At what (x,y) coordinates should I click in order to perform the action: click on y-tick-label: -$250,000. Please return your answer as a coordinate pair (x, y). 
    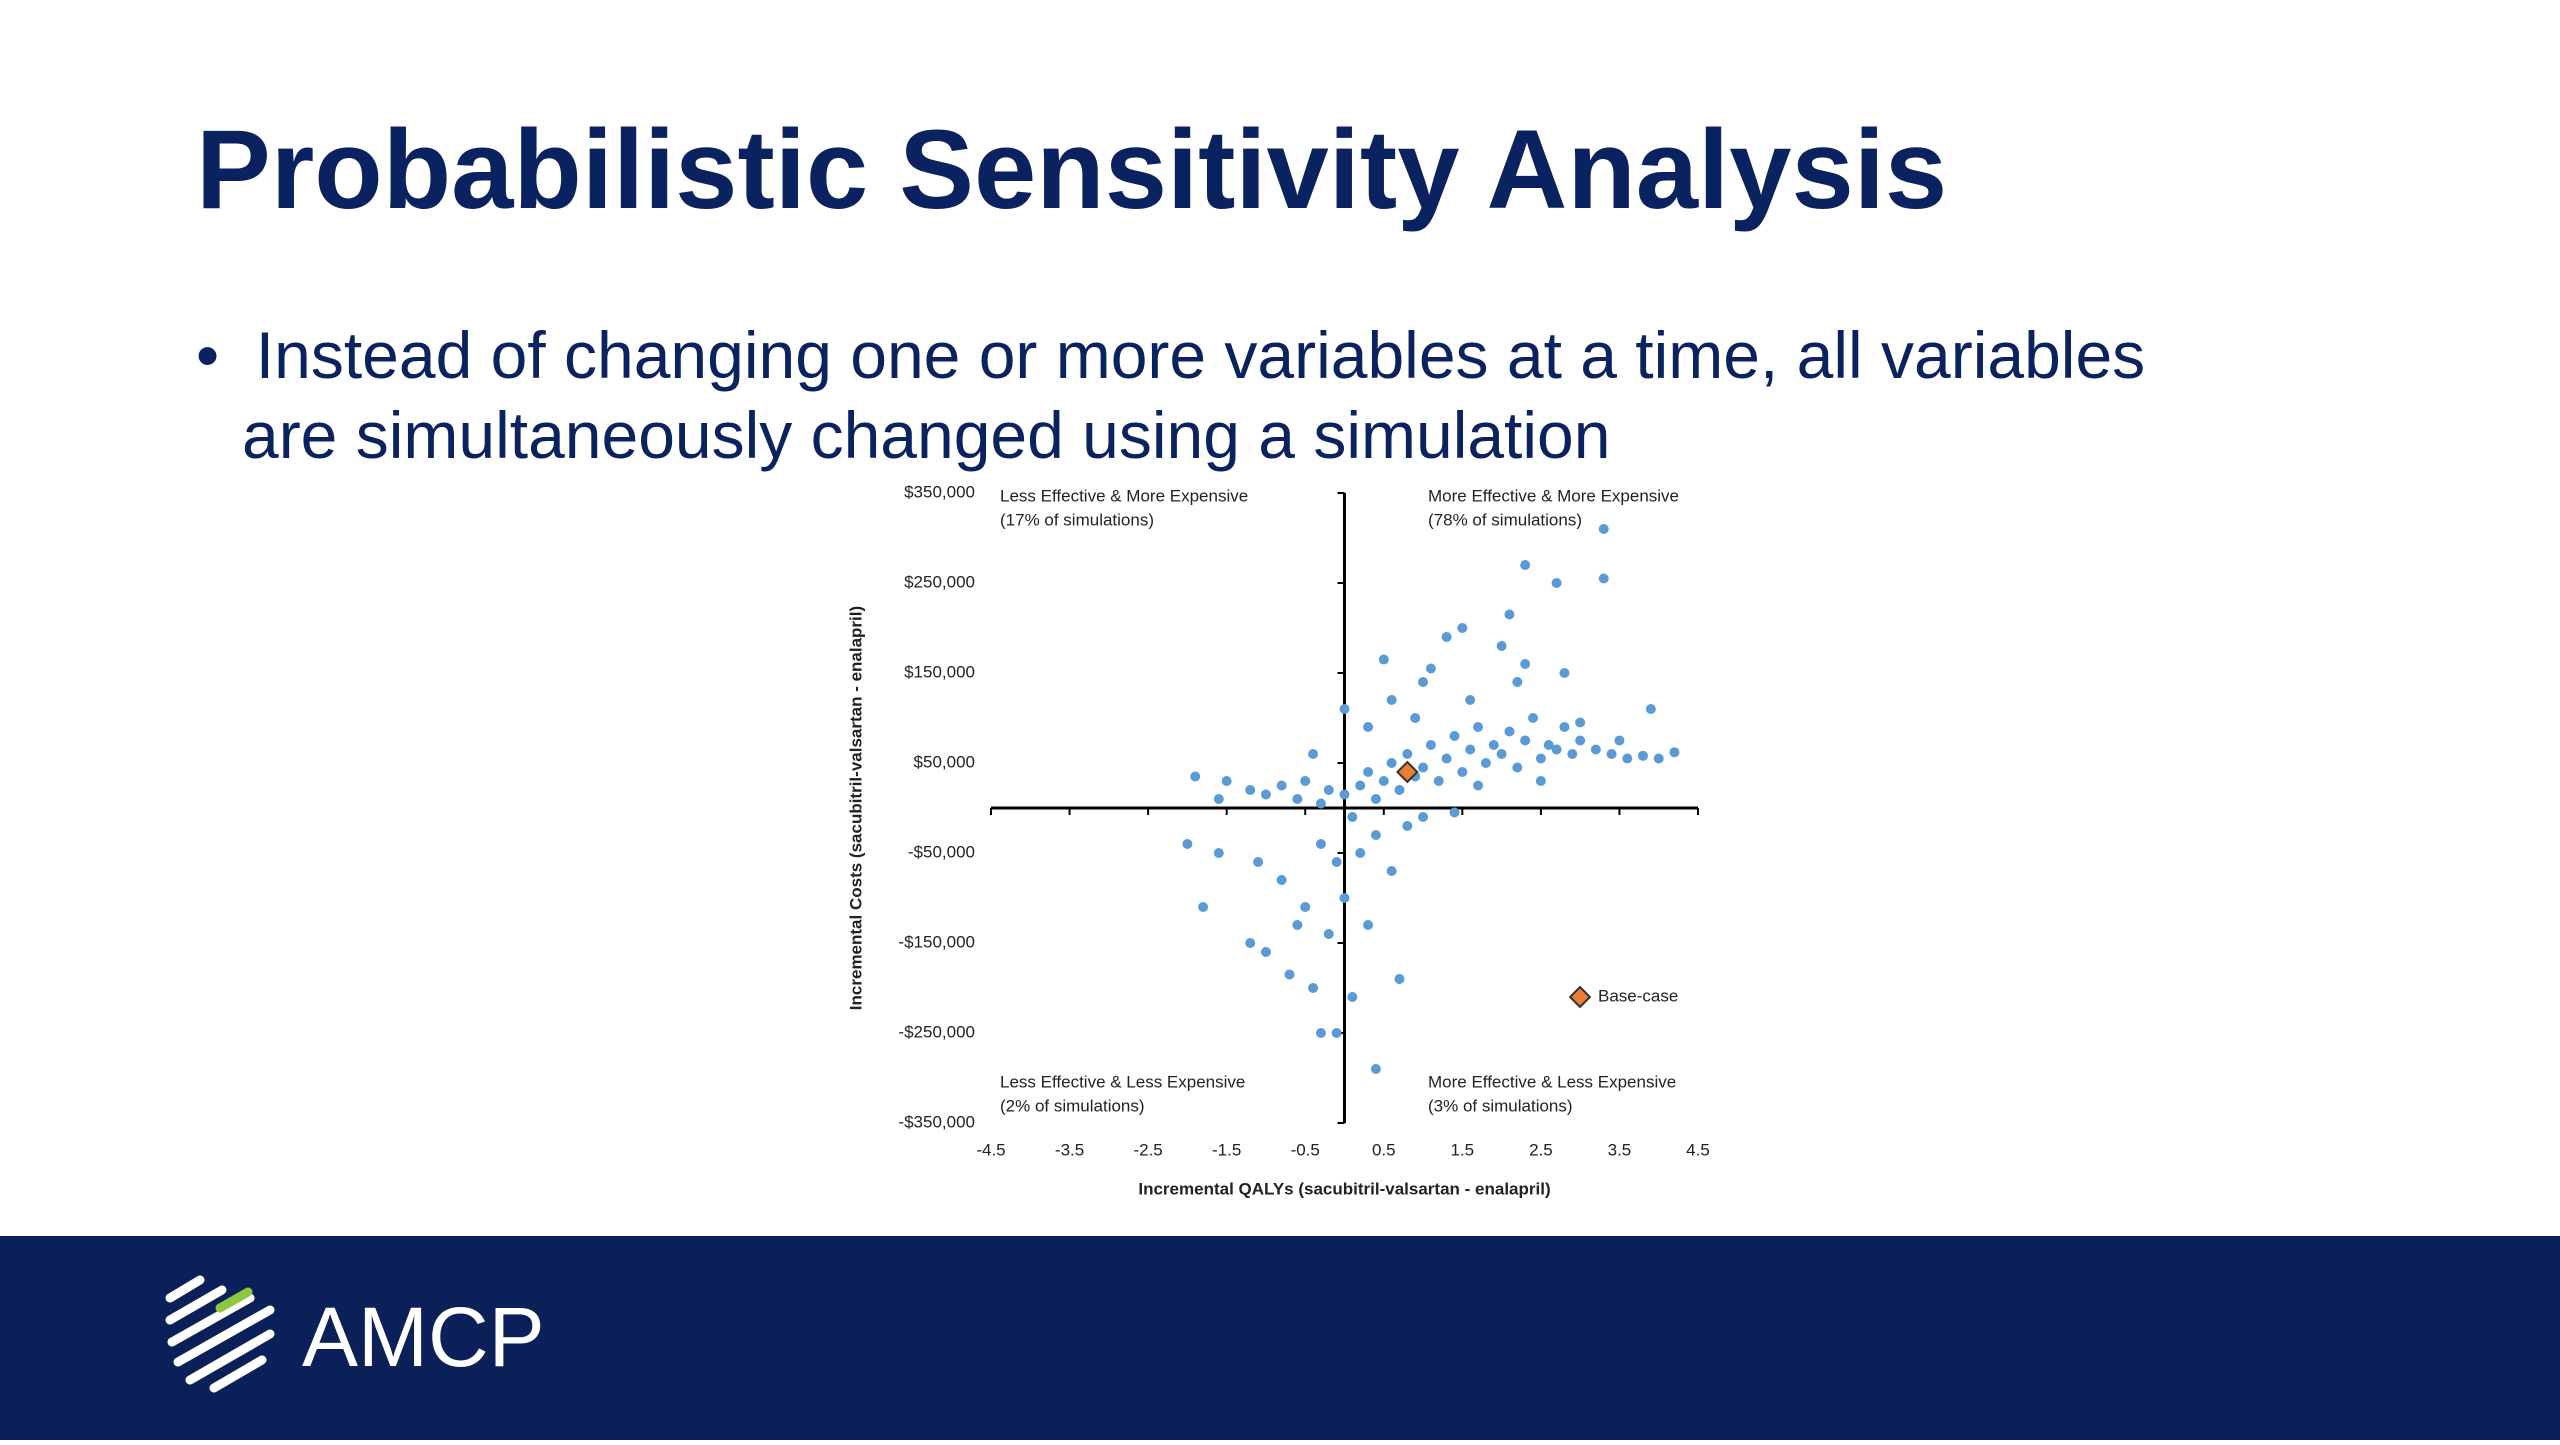
    Looking at the image, I should click on (936, 1031).